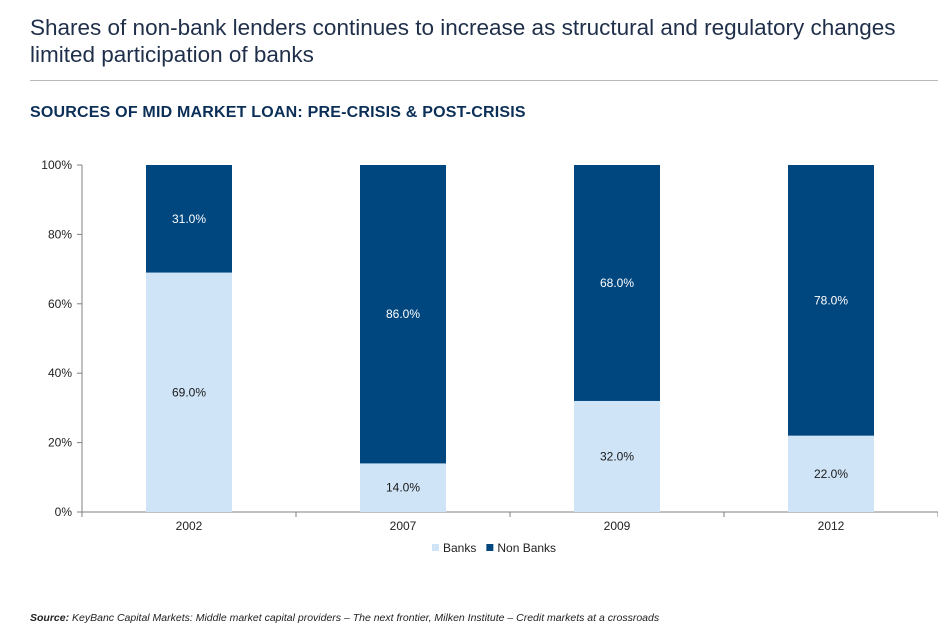  I want to click on legend-swatch-banks, so click(435, 547).